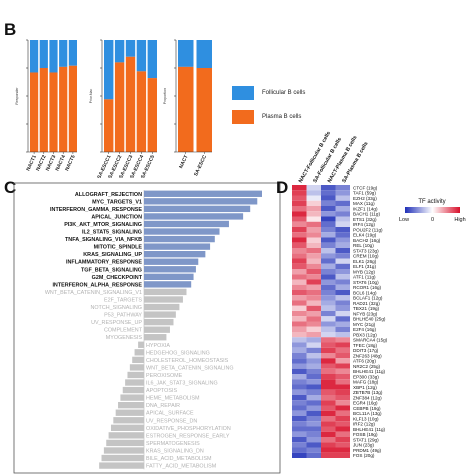 This screenshot has width=474, height=474. I want to click on legend-label-plasma: Plasma B cells, so click(282, 117).